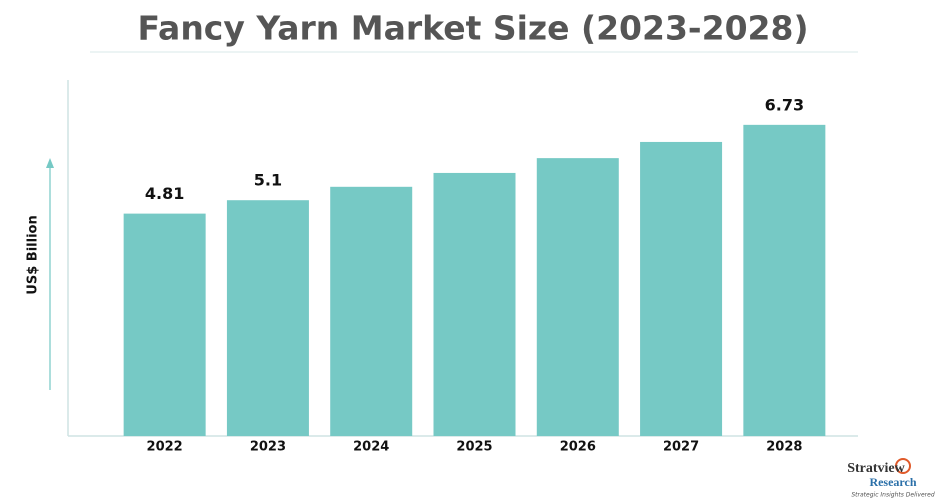 This screenshot has height=502, width=946. Describe the element at coordinates (681, 447) in the screenshot. I see `x-tick-label: 2027` at that location.